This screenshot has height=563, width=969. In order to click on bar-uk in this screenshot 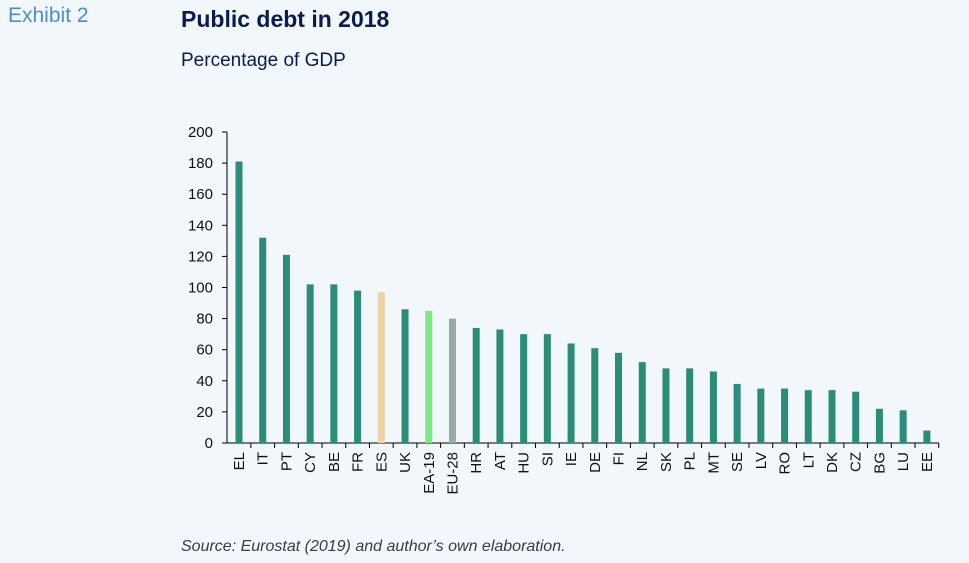, I will do `click(405, 376)`.